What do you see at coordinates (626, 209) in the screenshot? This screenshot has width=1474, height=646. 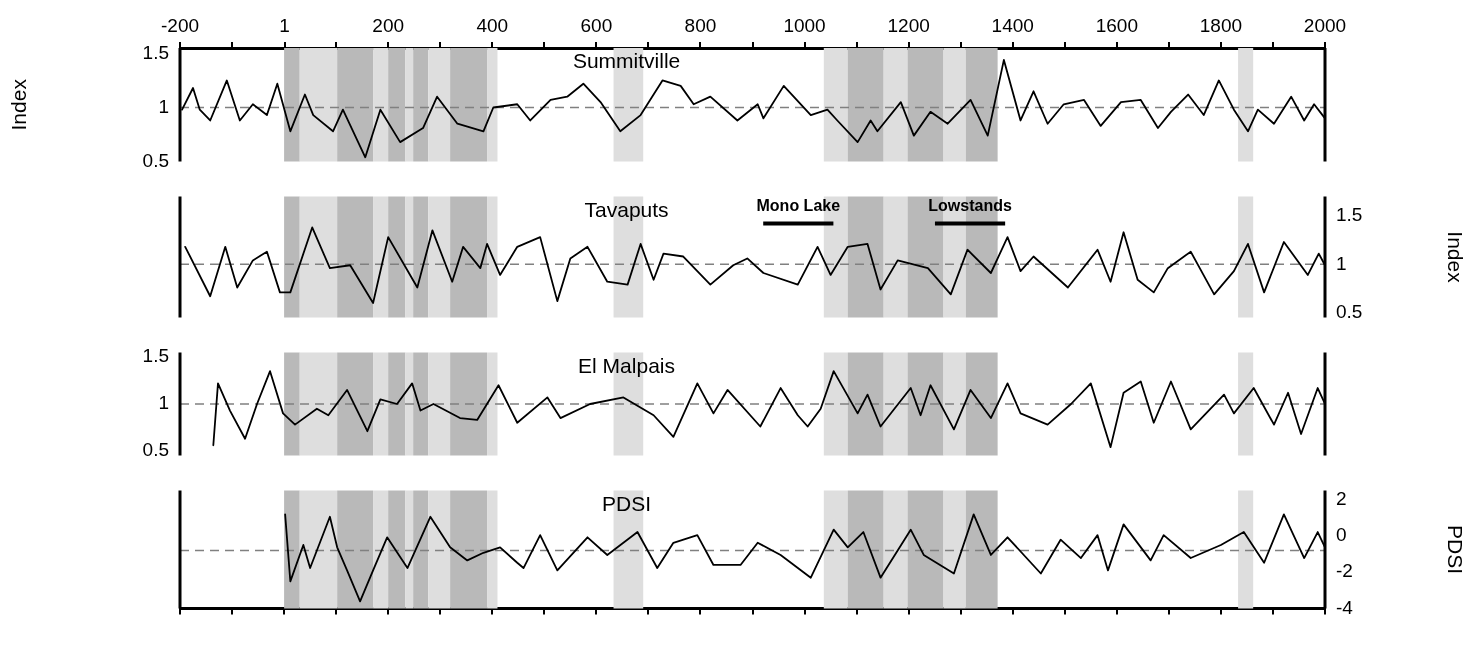 I see `chart-title: Tavaputs` at bounding box center [626, 209].